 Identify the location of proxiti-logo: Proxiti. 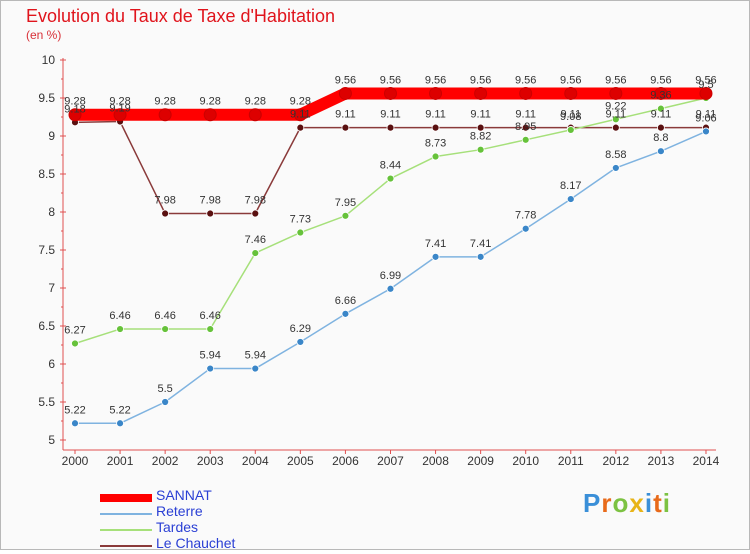
(627, 503).